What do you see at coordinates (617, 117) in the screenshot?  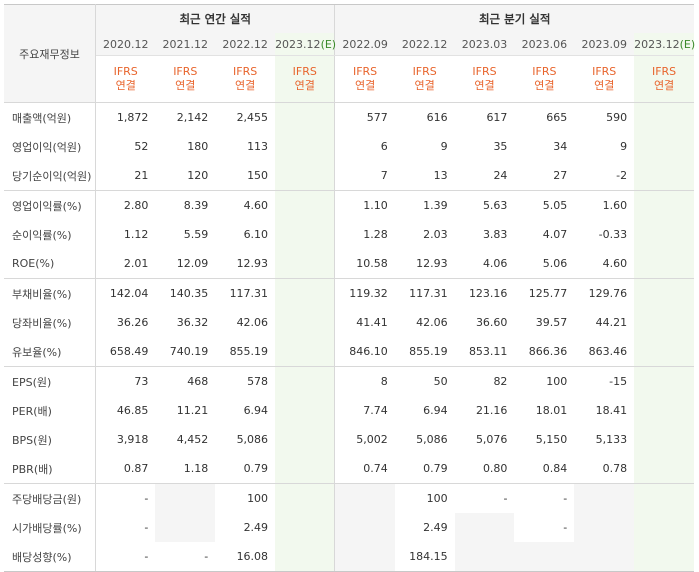 I see `table-cell: 590` at bounding box center [617, 117].